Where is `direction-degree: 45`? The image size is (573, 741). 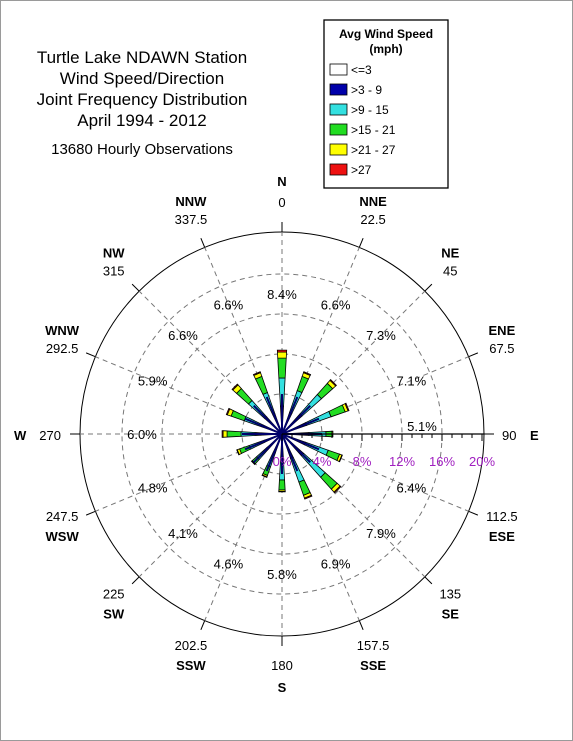
direction-degree: 45 is located at coordinates (450, 271).